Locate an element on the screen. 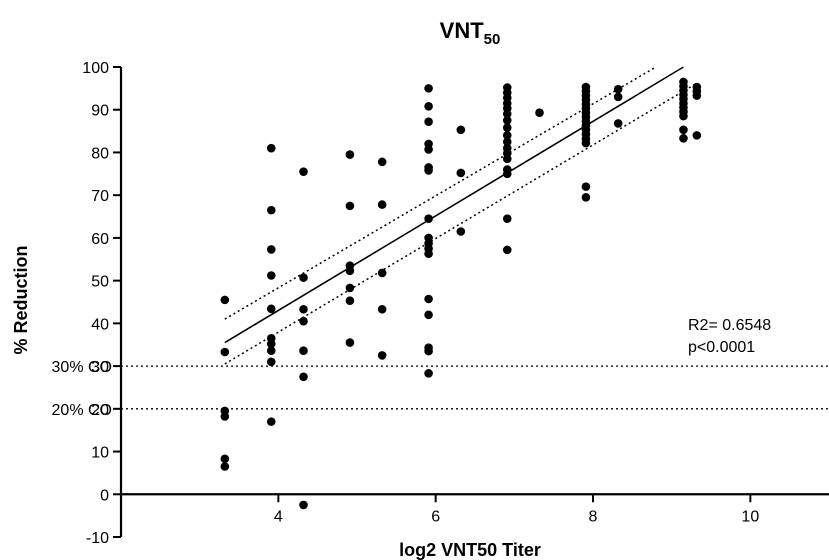 The image size is (829, 560). x-tick-label: 10 is located at coordinates (750, 516).